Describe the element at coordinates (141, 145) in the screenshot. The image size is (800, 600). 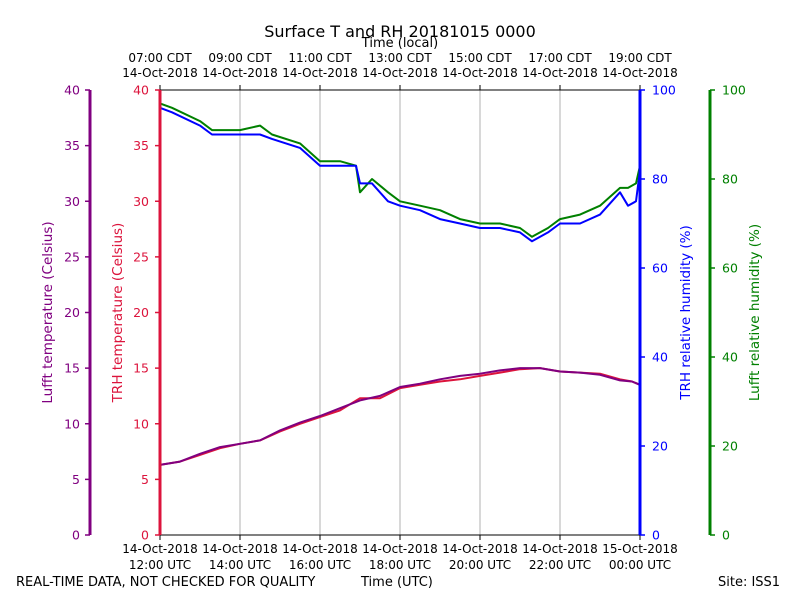
I see `y-tick-label-trh-temp: 35` at that location.